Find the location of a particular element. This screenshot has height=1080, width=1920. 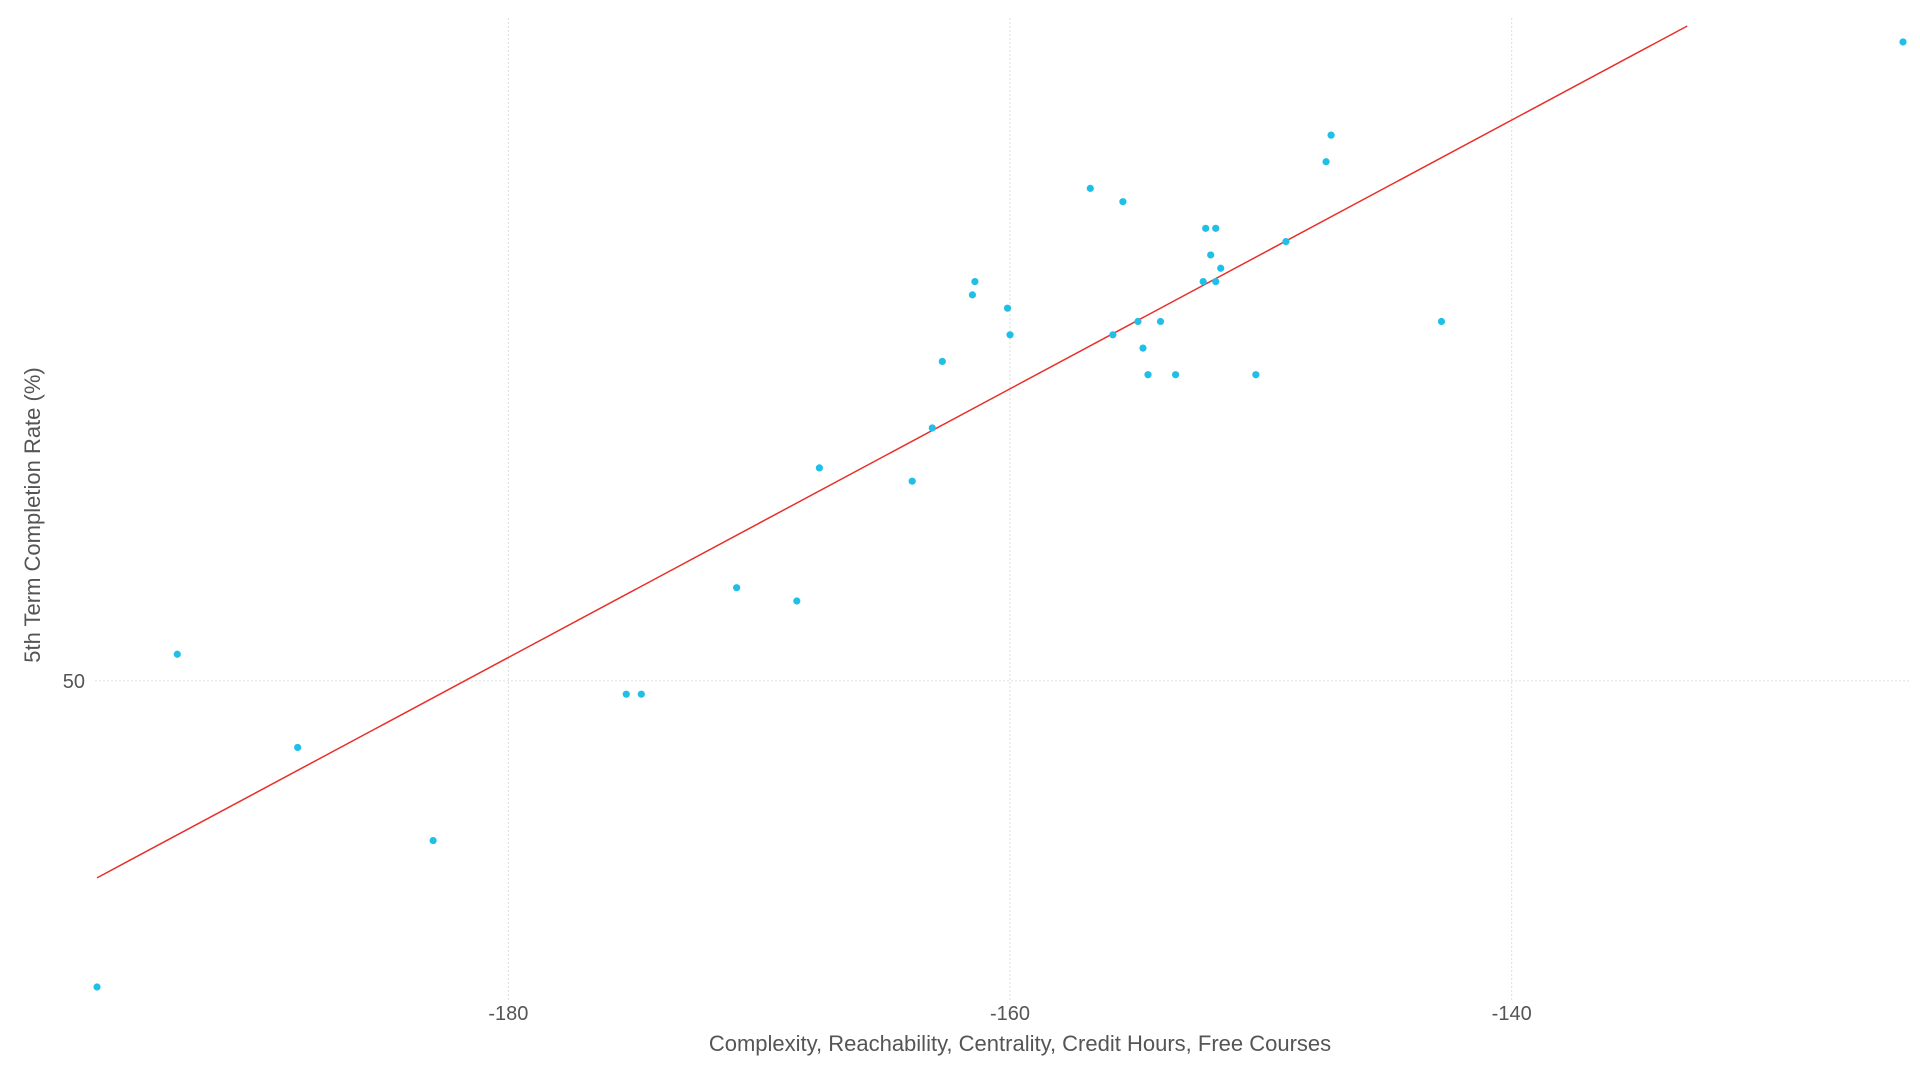

x-tick-label: -180 is located at coordinates (508, 1014).